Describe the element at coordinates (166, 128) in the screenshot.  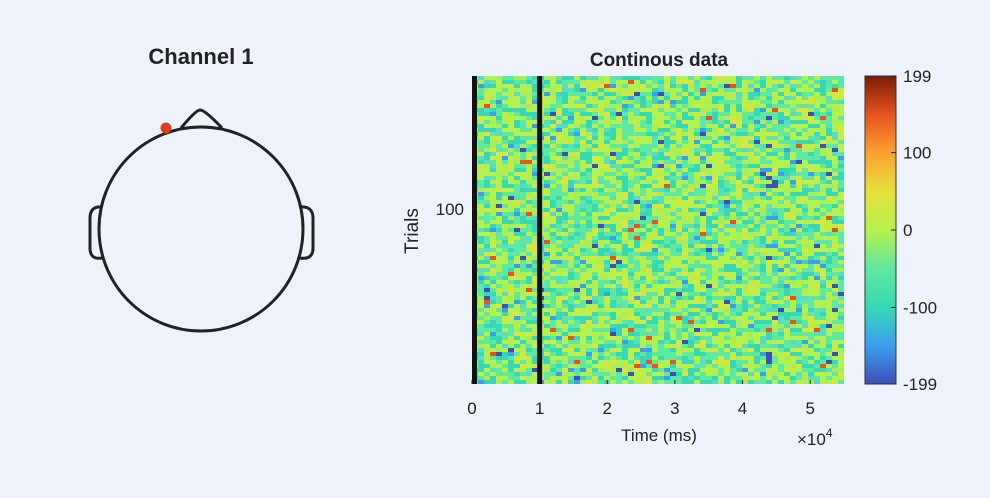
I see `channel-marker` at that location.